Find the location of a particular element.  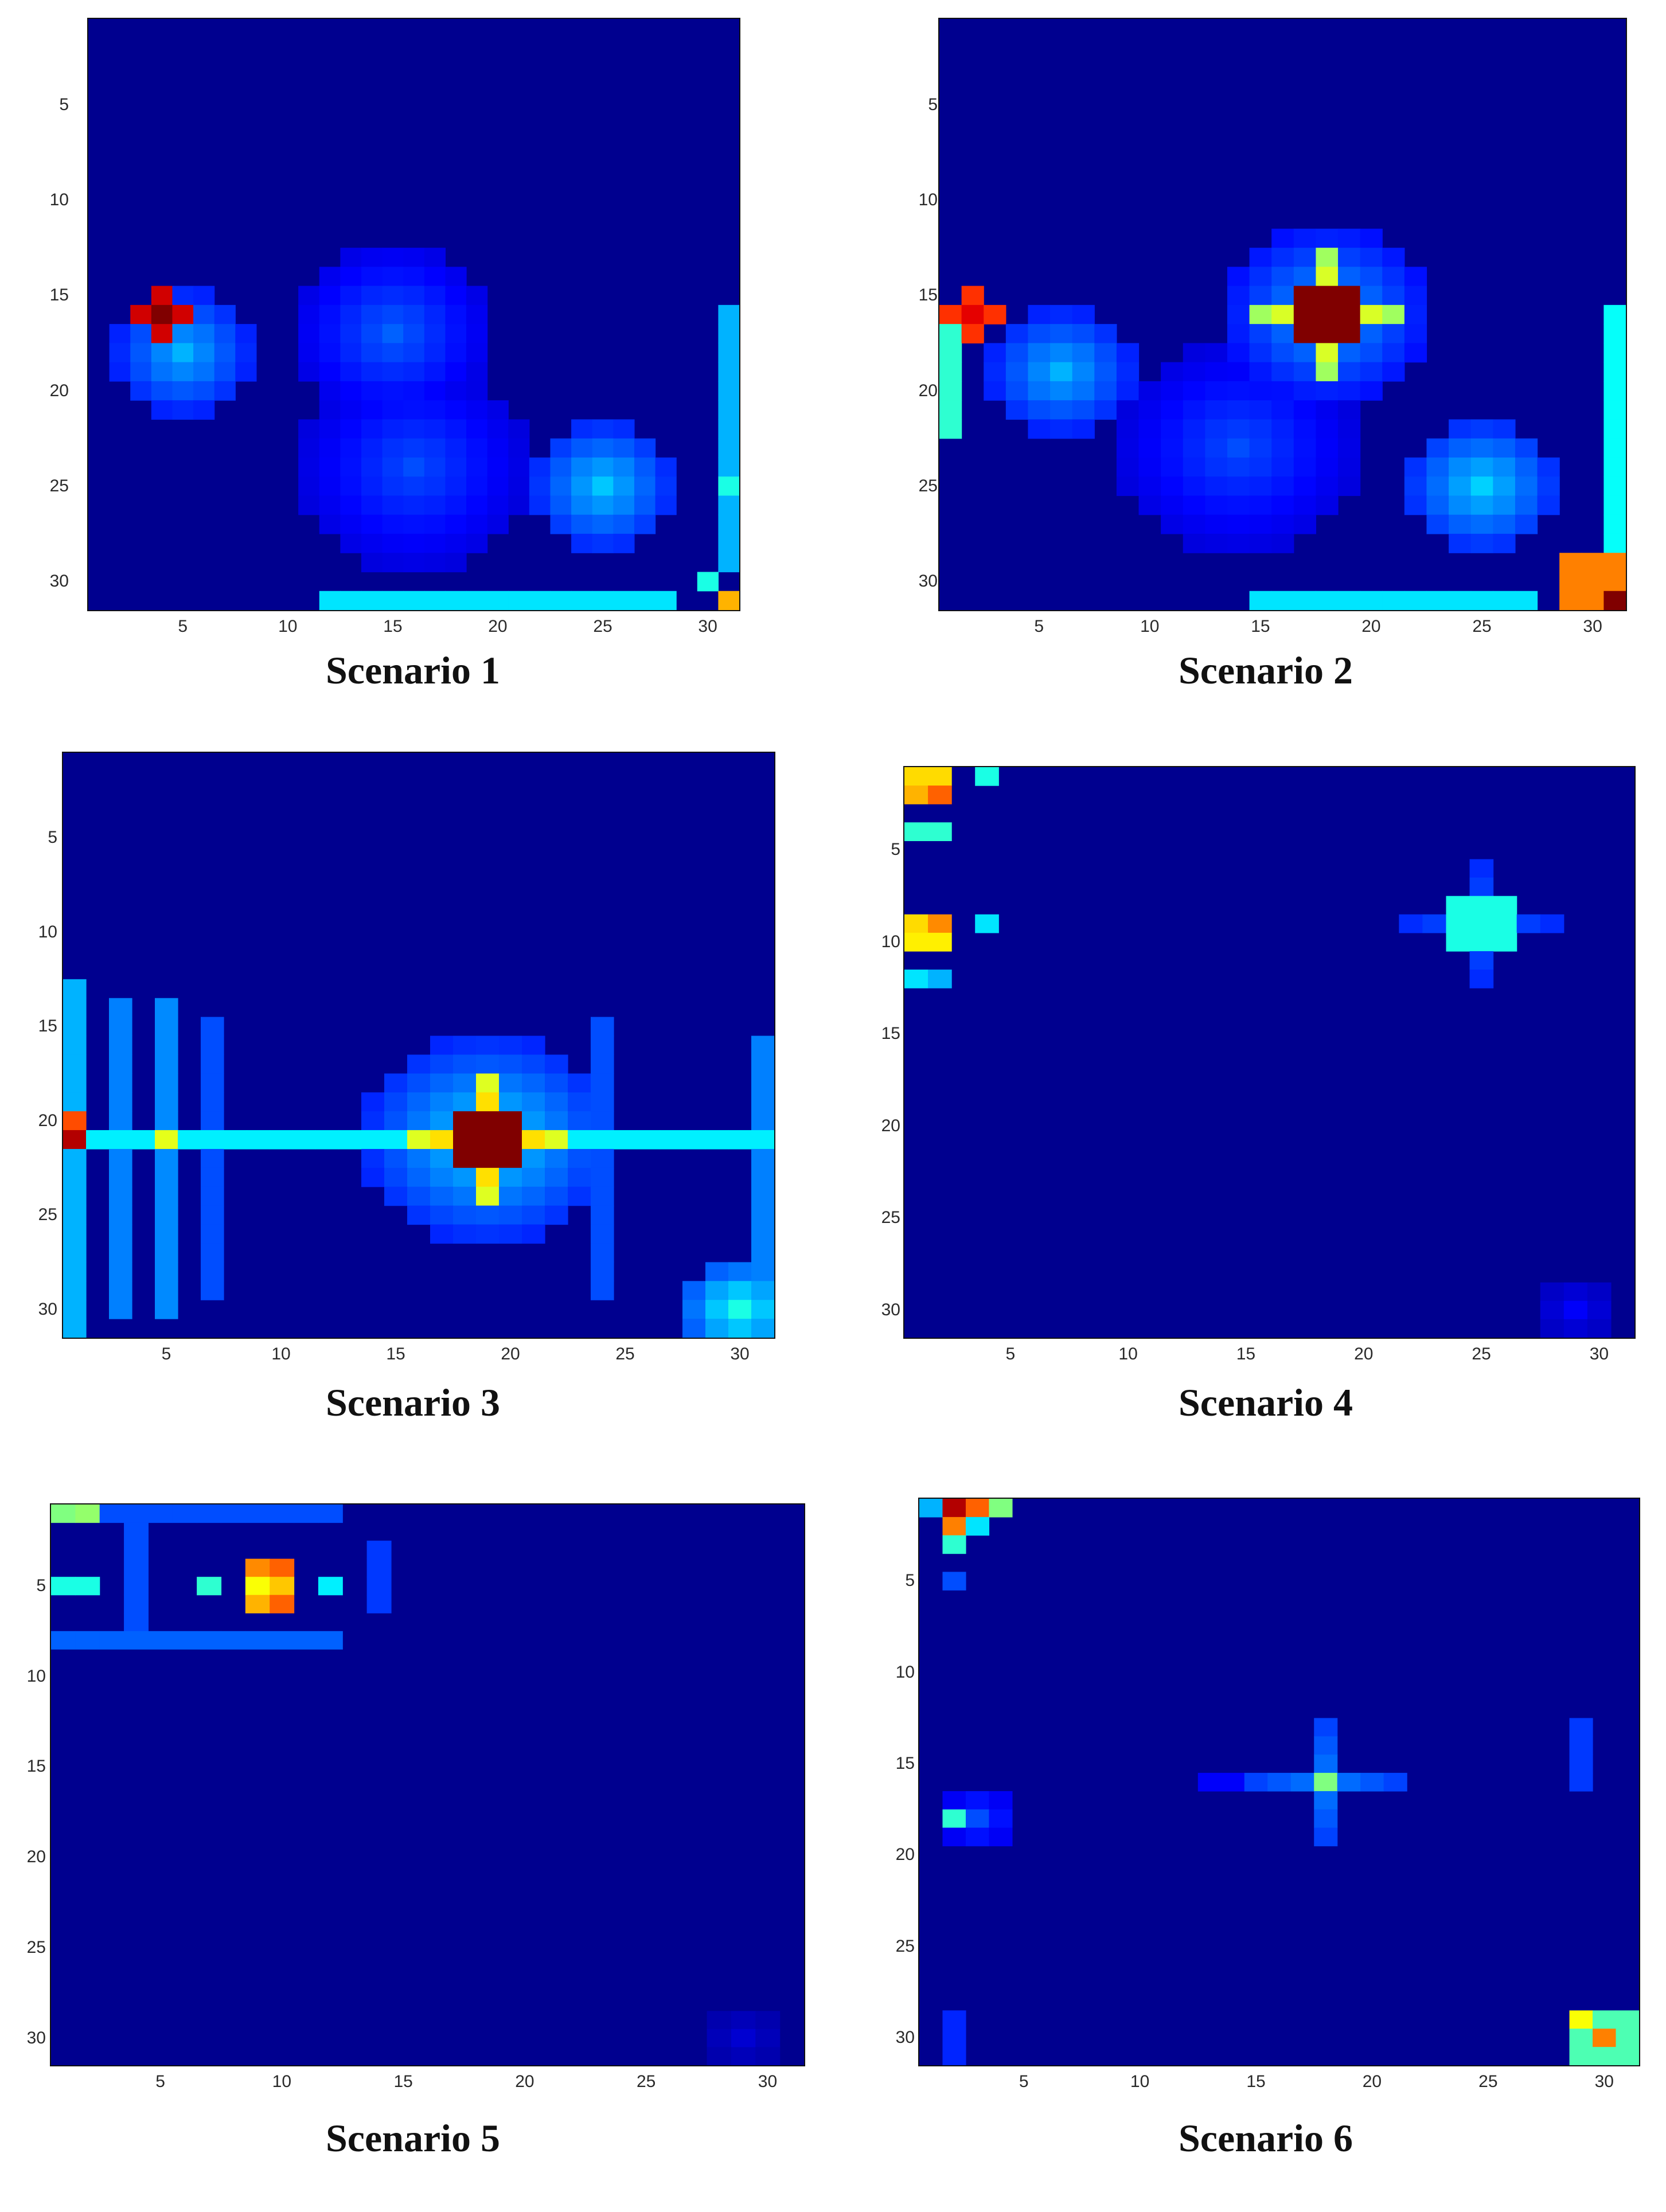

x-tick-label: 20 is located at coordinates (525, 2081).